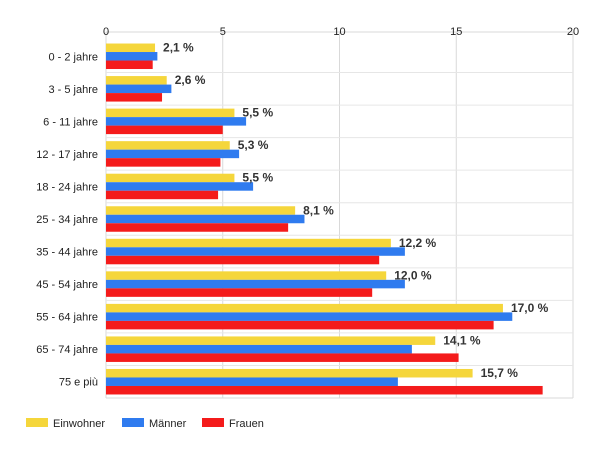 The width and height of the screenshot is (600, 455). Describe the element at coordinates (413, 275) in the screenshot. I see `data-label: 12,0 %` at that location.